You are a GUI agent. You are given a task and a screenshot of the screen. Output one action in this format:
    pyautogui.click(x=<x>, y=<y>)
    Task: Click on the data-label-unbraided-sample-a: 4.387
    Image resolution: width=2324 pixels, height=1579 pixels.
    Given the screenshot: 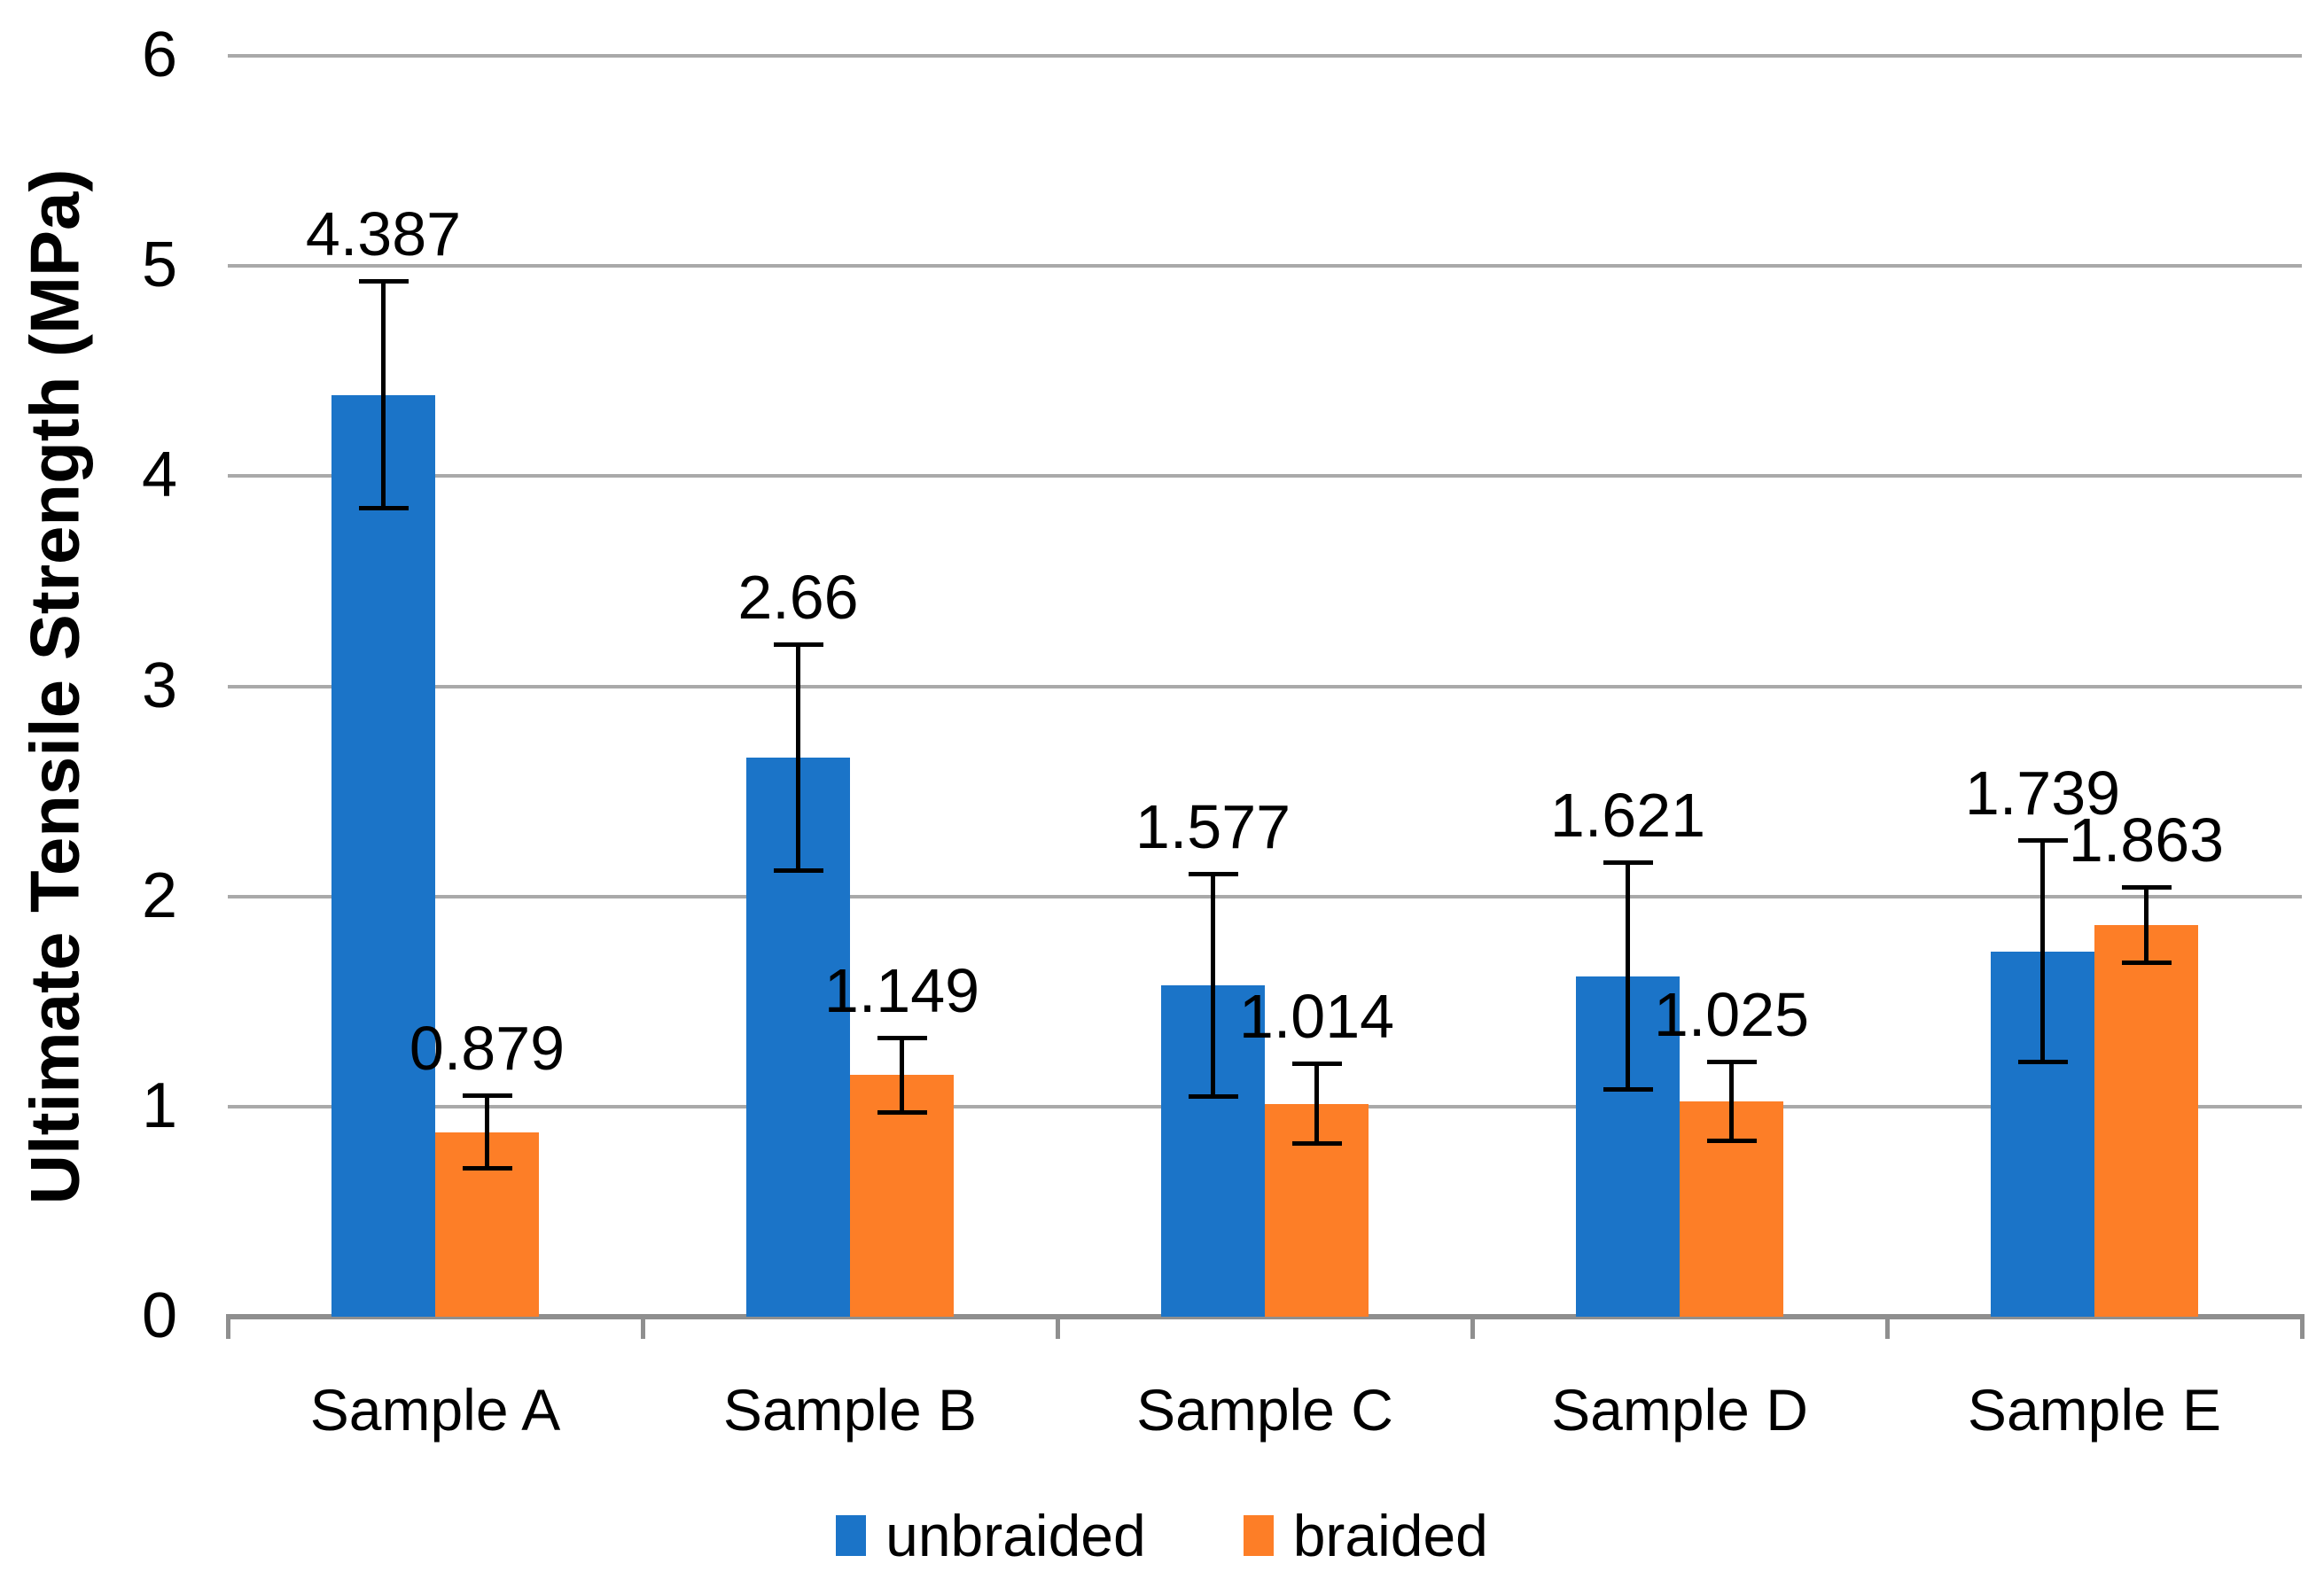 What is the action you would take?
    pyautogui.click(x=384, y=234)
    